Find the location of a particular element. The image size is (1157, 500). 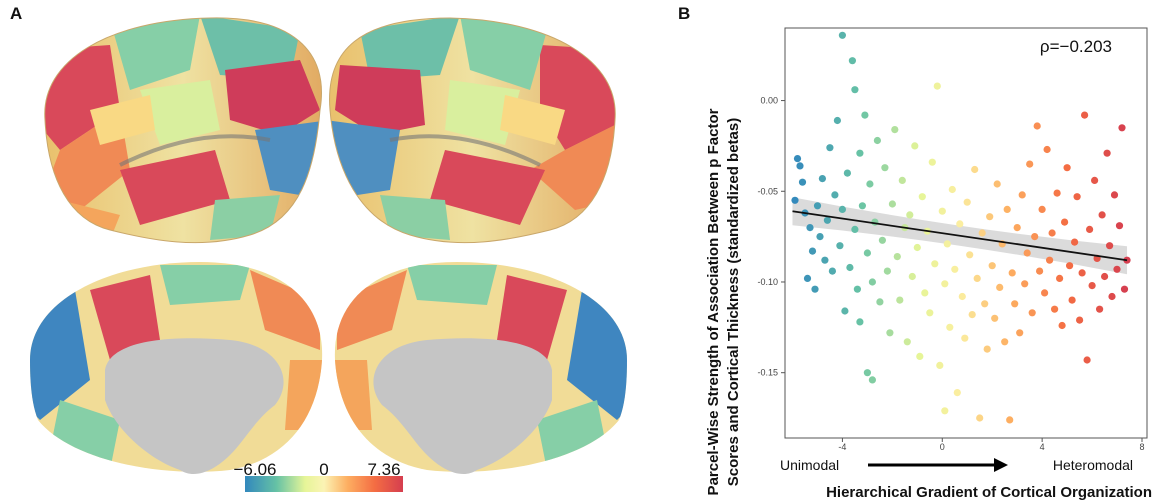

panel-b-label: B is located at coordinates (684, 13).